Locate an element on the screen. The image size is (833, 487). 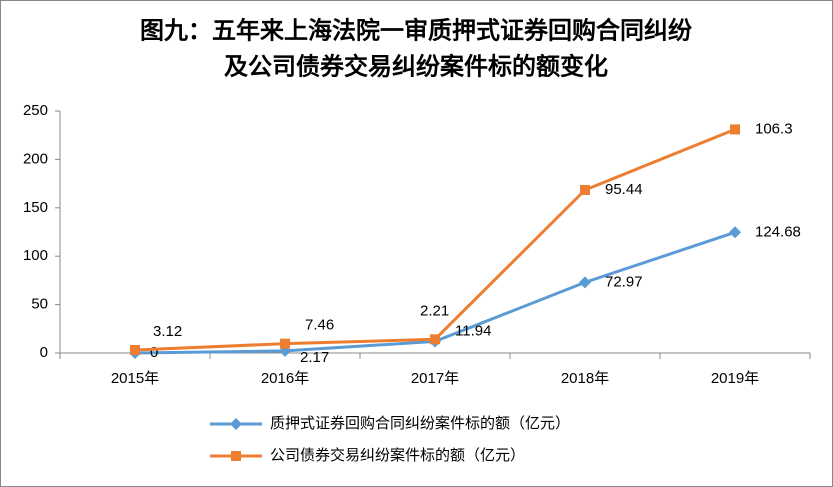
data-label: 2.21 is located at coordinates (434, 310).